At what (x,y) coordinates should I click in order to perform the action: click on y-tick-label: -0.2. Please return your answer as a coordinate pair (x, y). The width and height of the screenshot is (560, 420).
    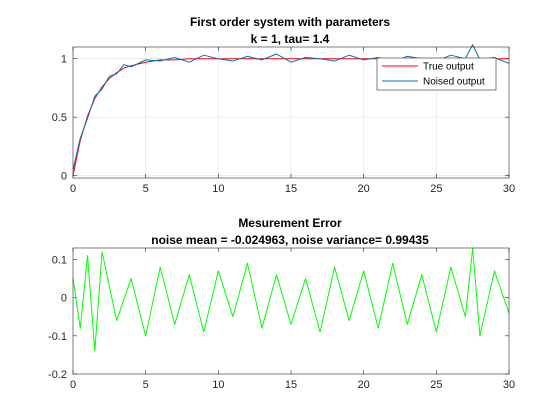
    Looking at the image, I should click on (57, 375).